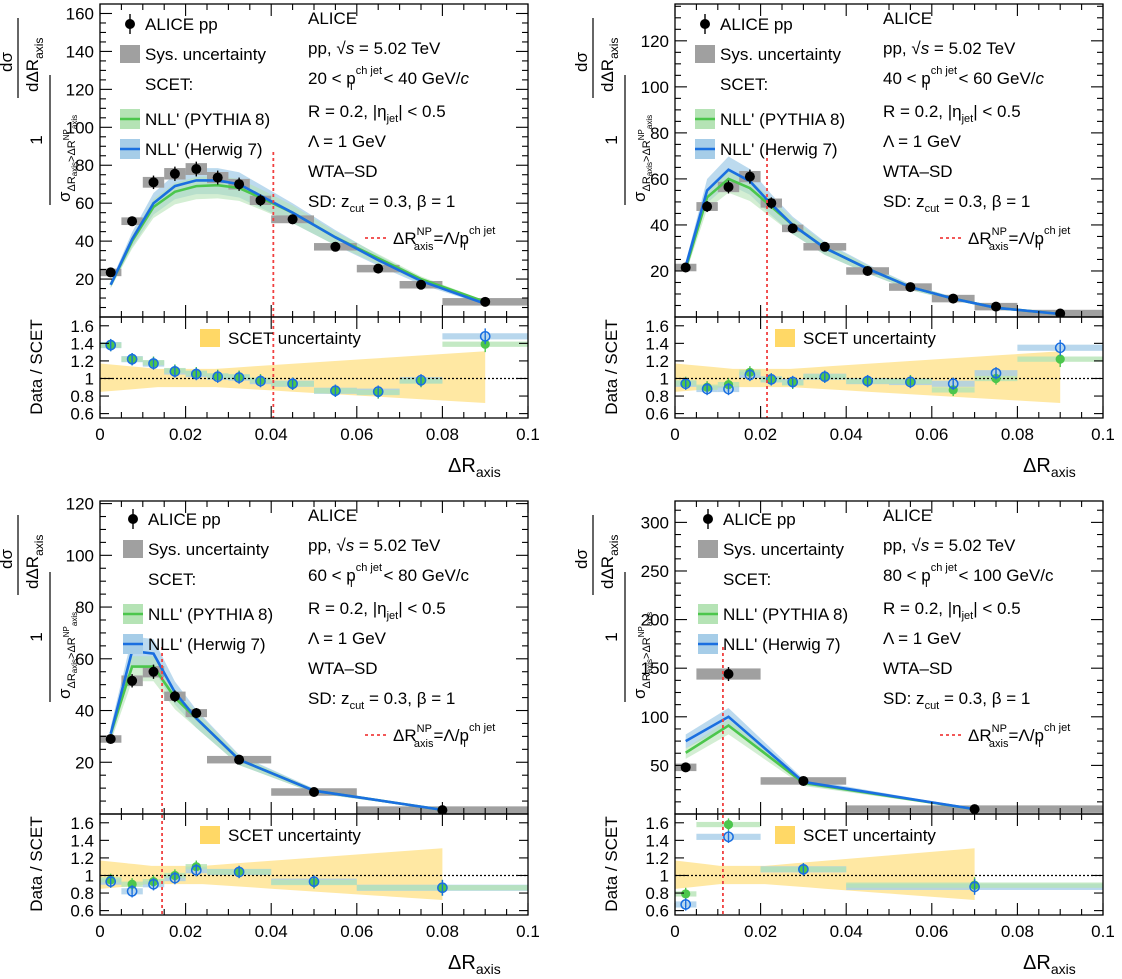 This screenshot has height=979, width=1122. Describe the element at coordinates (659, 225) in the screenshot. I see `y-tick-label: 40` at that location.